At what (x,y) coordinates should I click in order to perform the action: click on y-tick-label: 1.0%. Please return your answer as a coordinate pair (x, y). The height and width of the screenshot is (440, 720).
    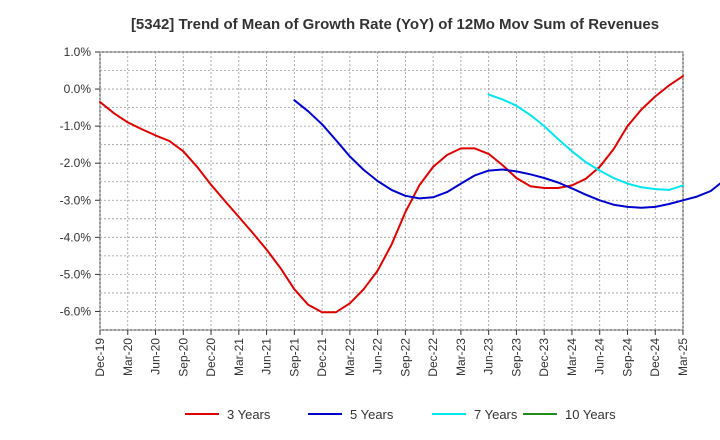
    Looking at the image, I should click on (78, 52).